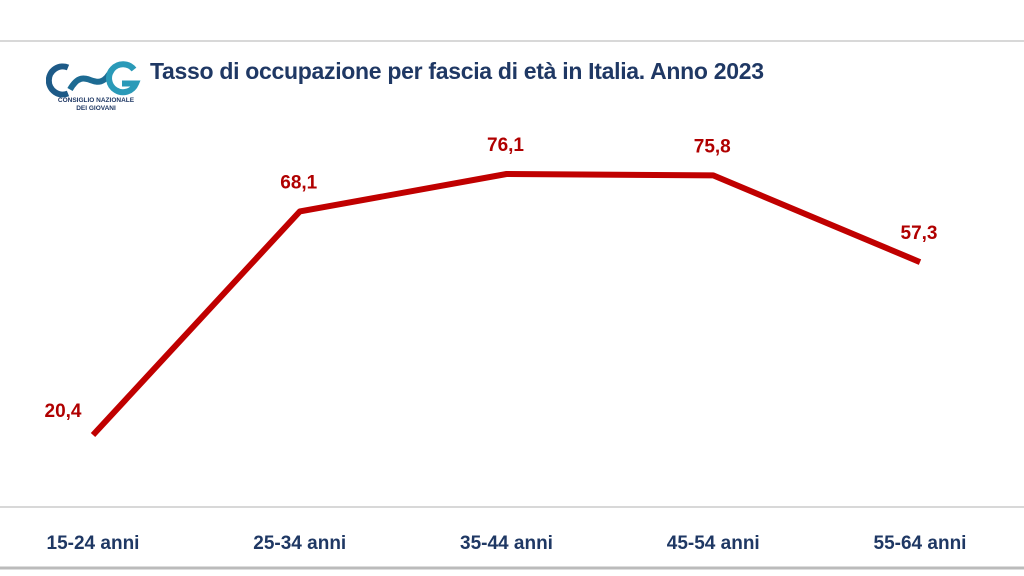  Describe the element at coordinates (93, 79) in the screenshot. I see `cng-logo` at that location.